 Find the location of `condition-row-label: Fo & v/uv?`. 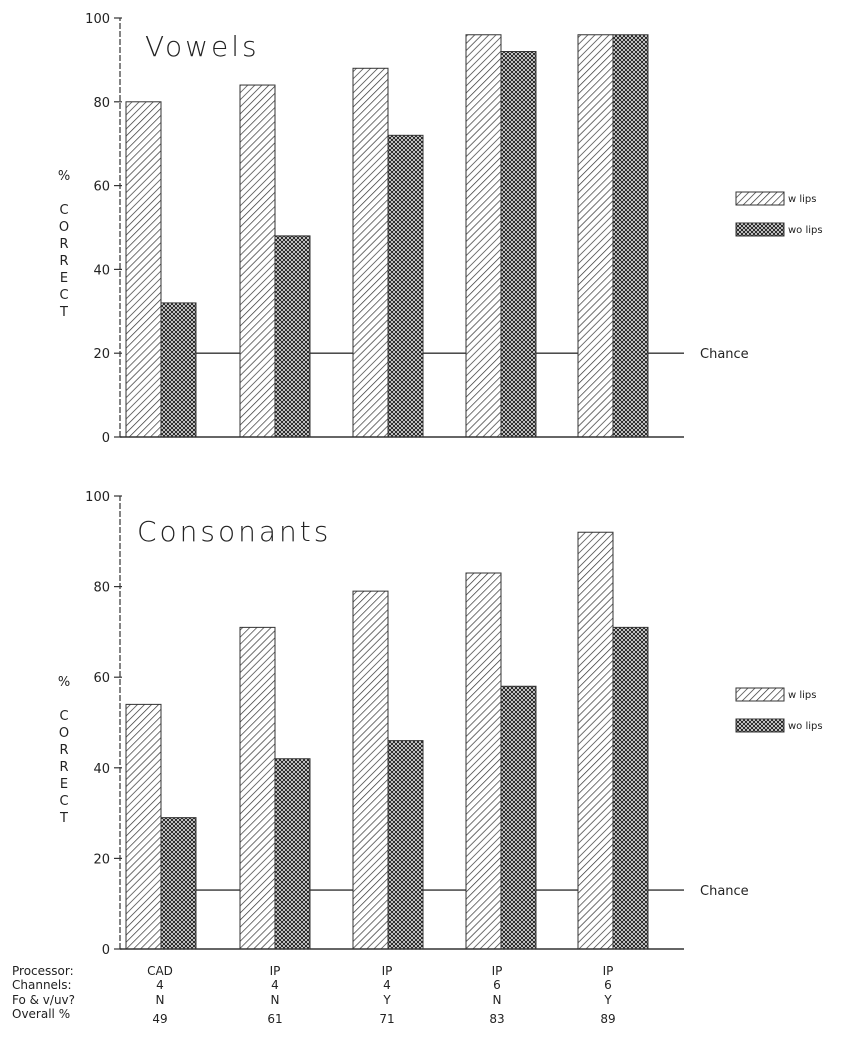

condition-row-label: Fo & v/uv? is located at coordinates (43, 1000).